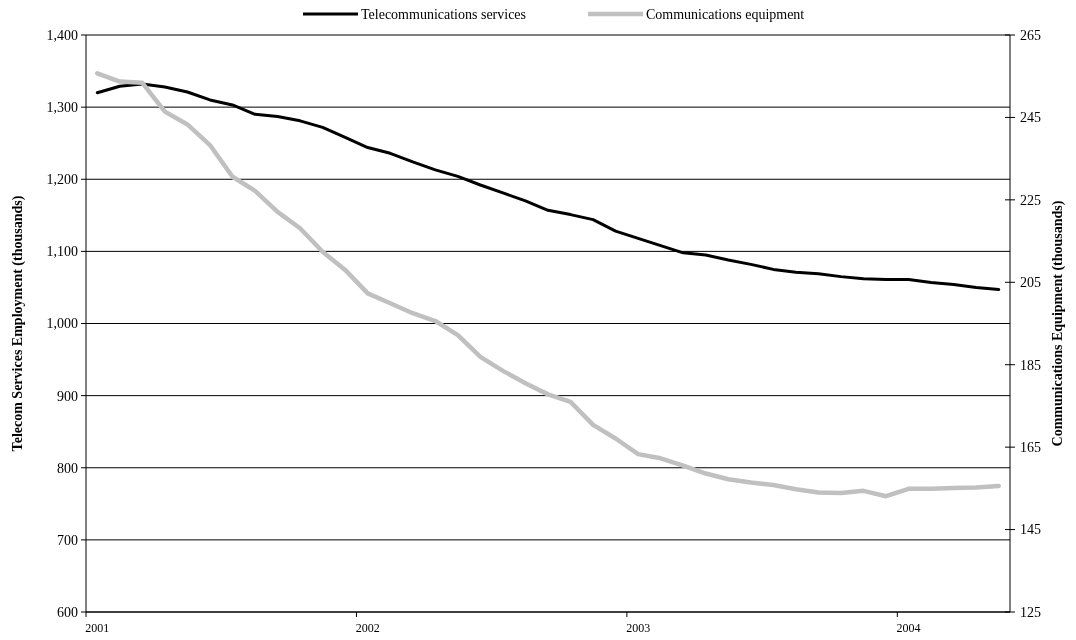 This screenshot has width=1076, height=640. I want to click on y-tick-label: 800, so click(67, 468).